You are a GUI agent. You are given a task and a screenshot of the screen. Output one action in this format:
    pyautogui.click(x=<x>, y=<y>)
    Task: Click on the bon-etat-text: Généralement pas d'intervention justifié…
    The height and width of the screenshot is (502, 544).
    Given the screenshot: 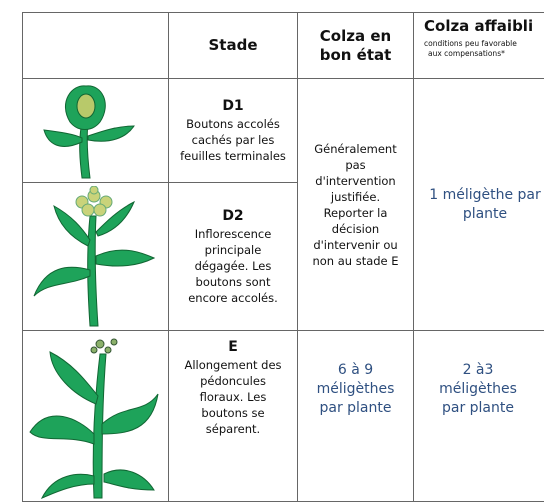 What is the action you would take?
    pyautogui.click(x=355, y=204)
    